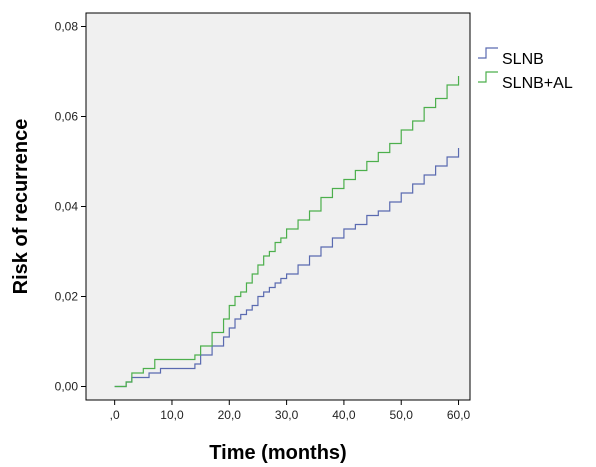  What do you see at coordinates (537, 83) in the screenshot?
I see `legend-label: SLNB+AL` at bounding box center [537, 83].